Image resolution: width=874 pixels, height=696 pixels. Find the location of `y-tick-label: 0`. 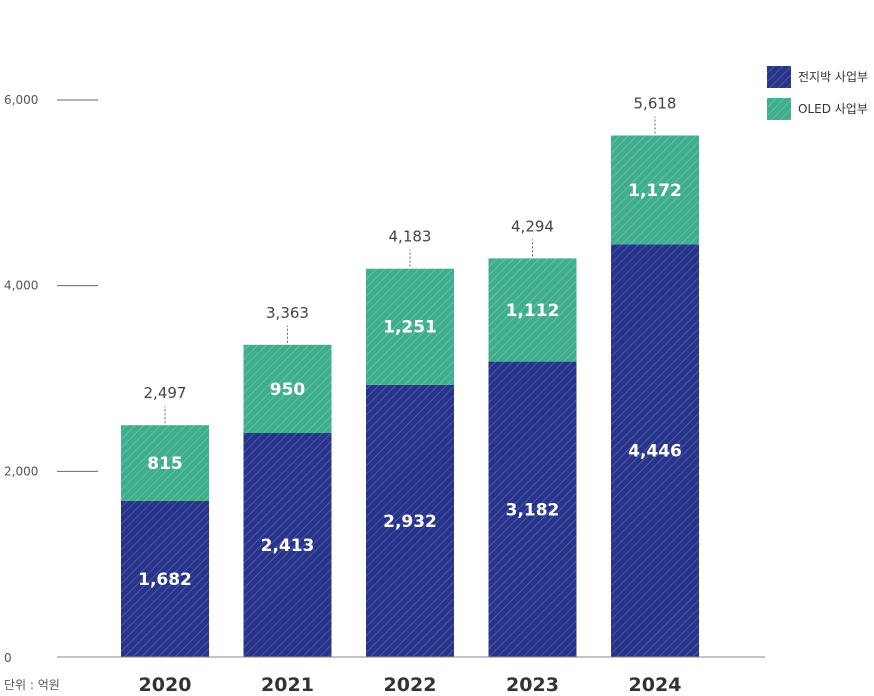

y-tick-label: 0 is located at coordinates (8, 658).